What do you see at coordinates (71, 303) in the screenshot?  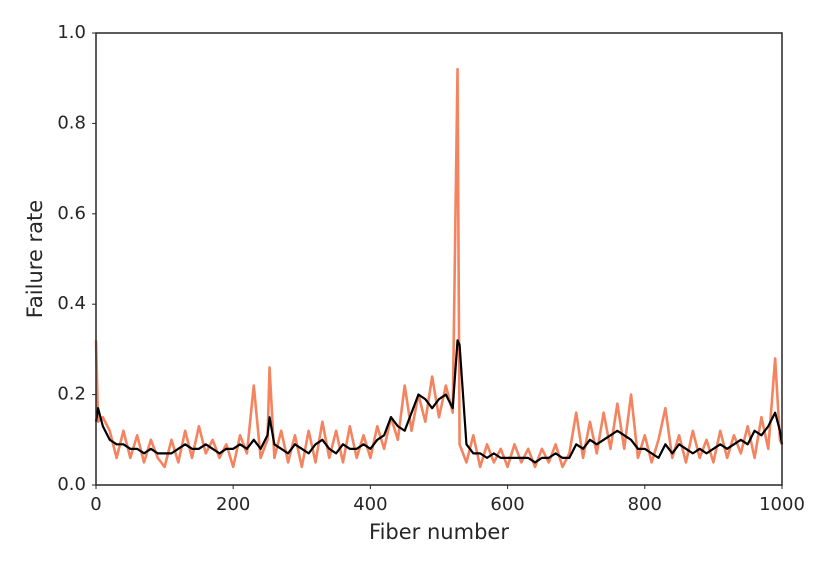 I see `y-tick-label: 0.4` at bounding box center [71, 303].